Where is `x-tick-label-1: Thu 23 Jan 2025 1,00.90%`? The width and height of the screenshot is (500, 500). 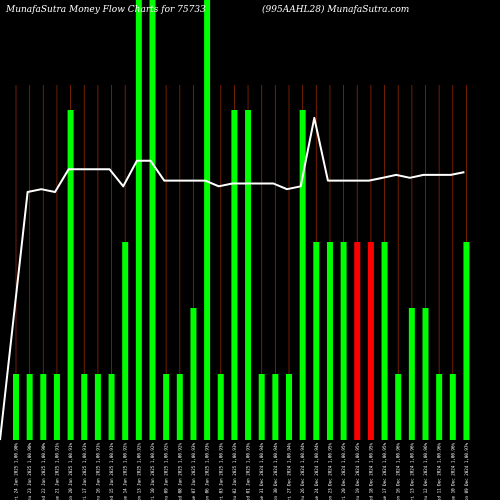
x-tick-label-1: Thu 23 Jan 2025 1,00.90% is located at coordinates (29, 471).